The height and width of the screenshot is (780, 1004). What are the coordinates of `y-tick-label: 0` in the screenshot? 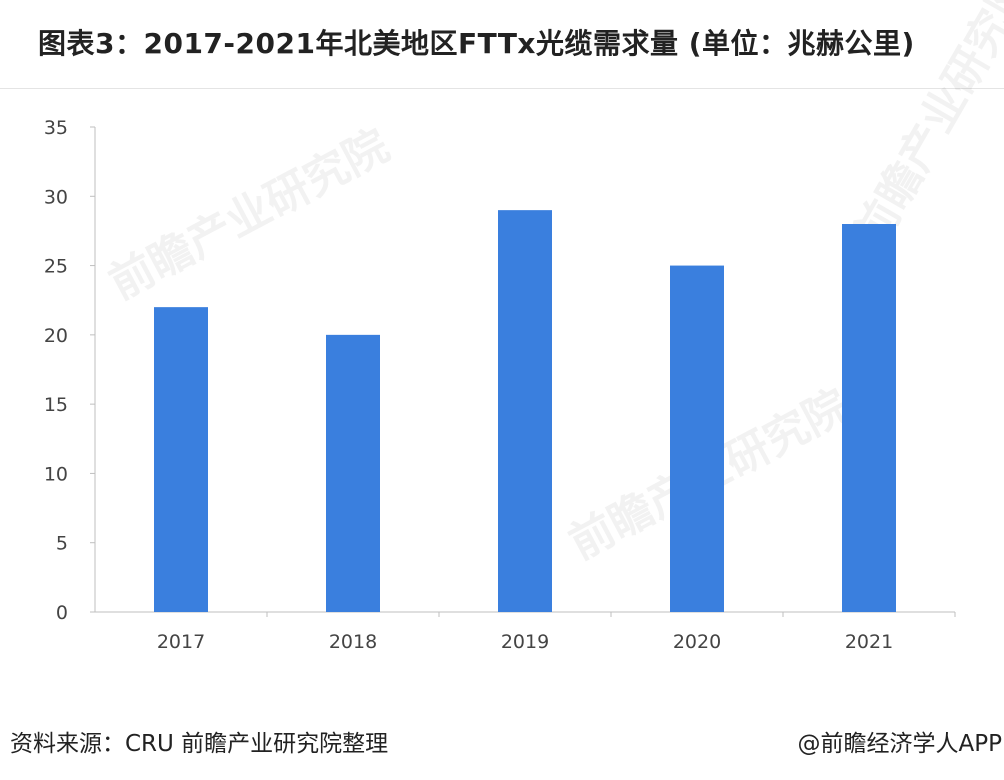 It's located at (62, 613).